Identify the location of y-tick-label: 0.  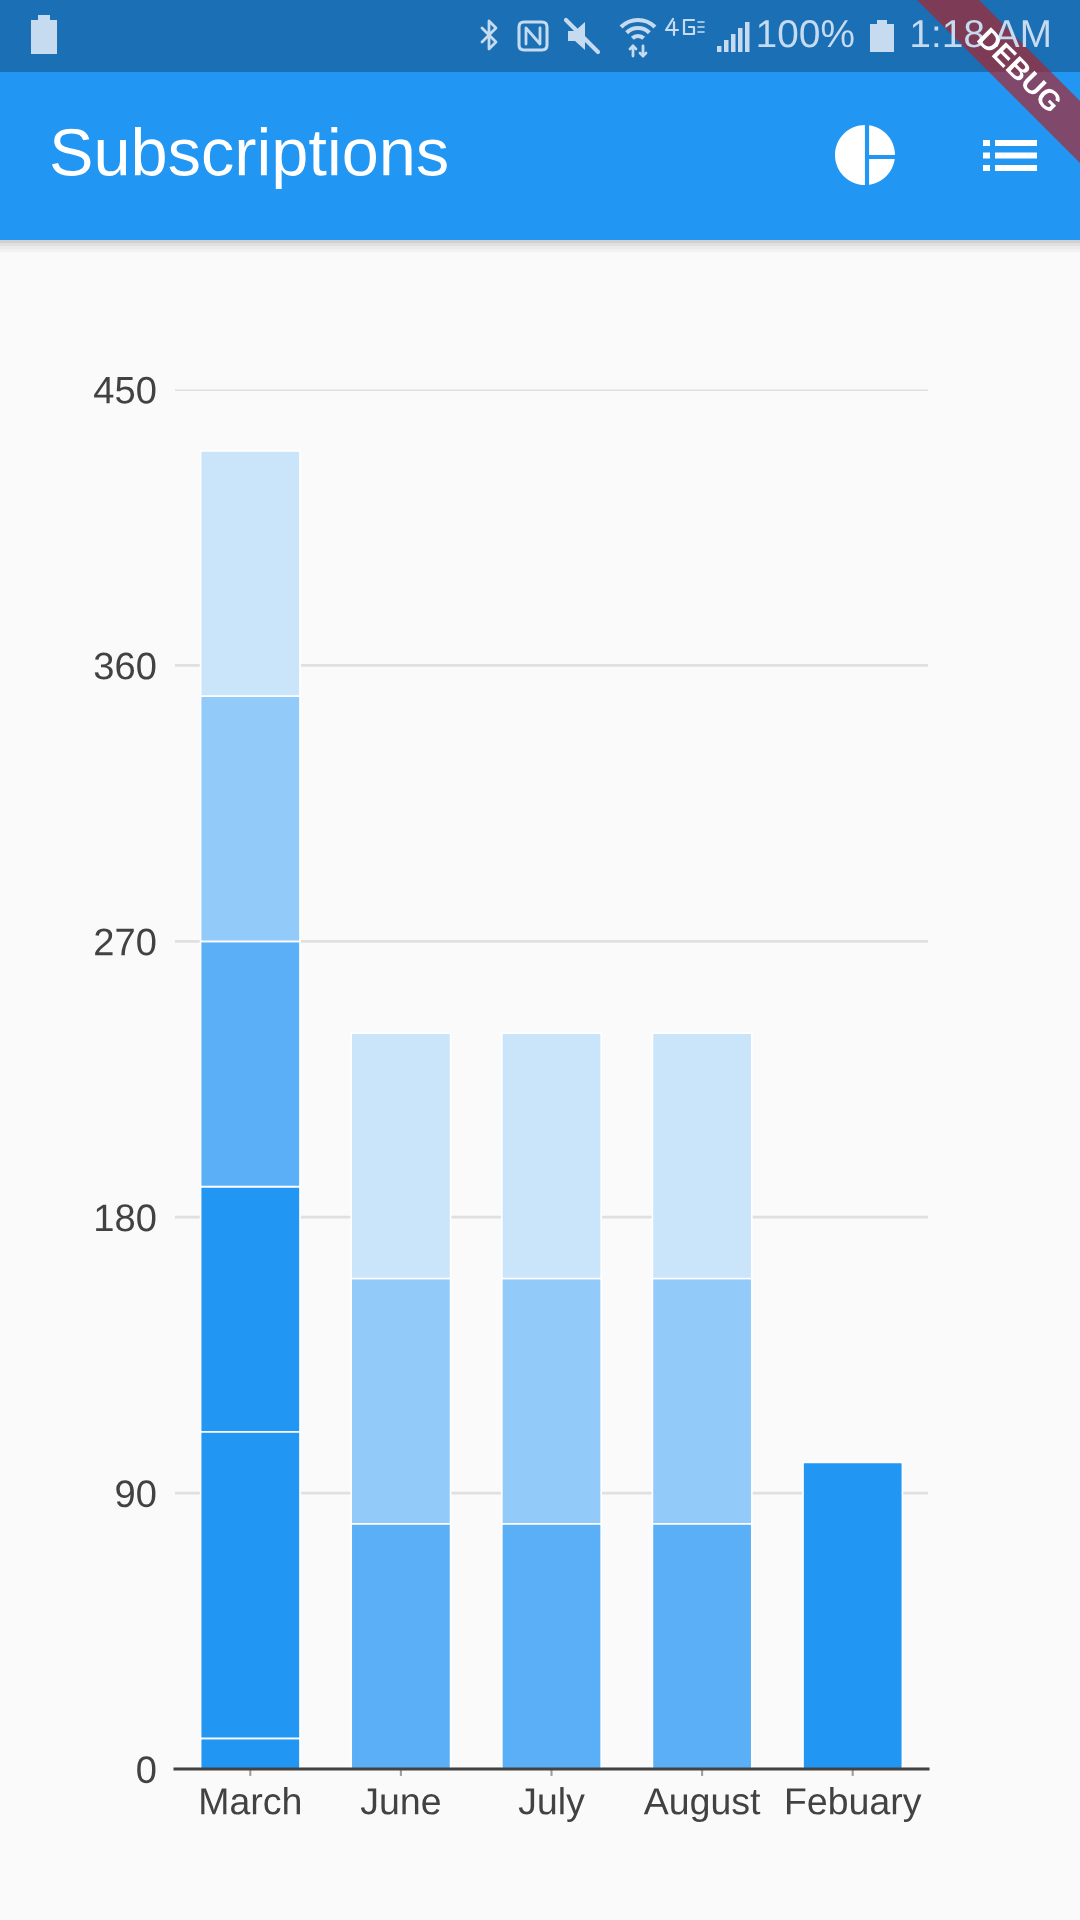
(146, 1770).